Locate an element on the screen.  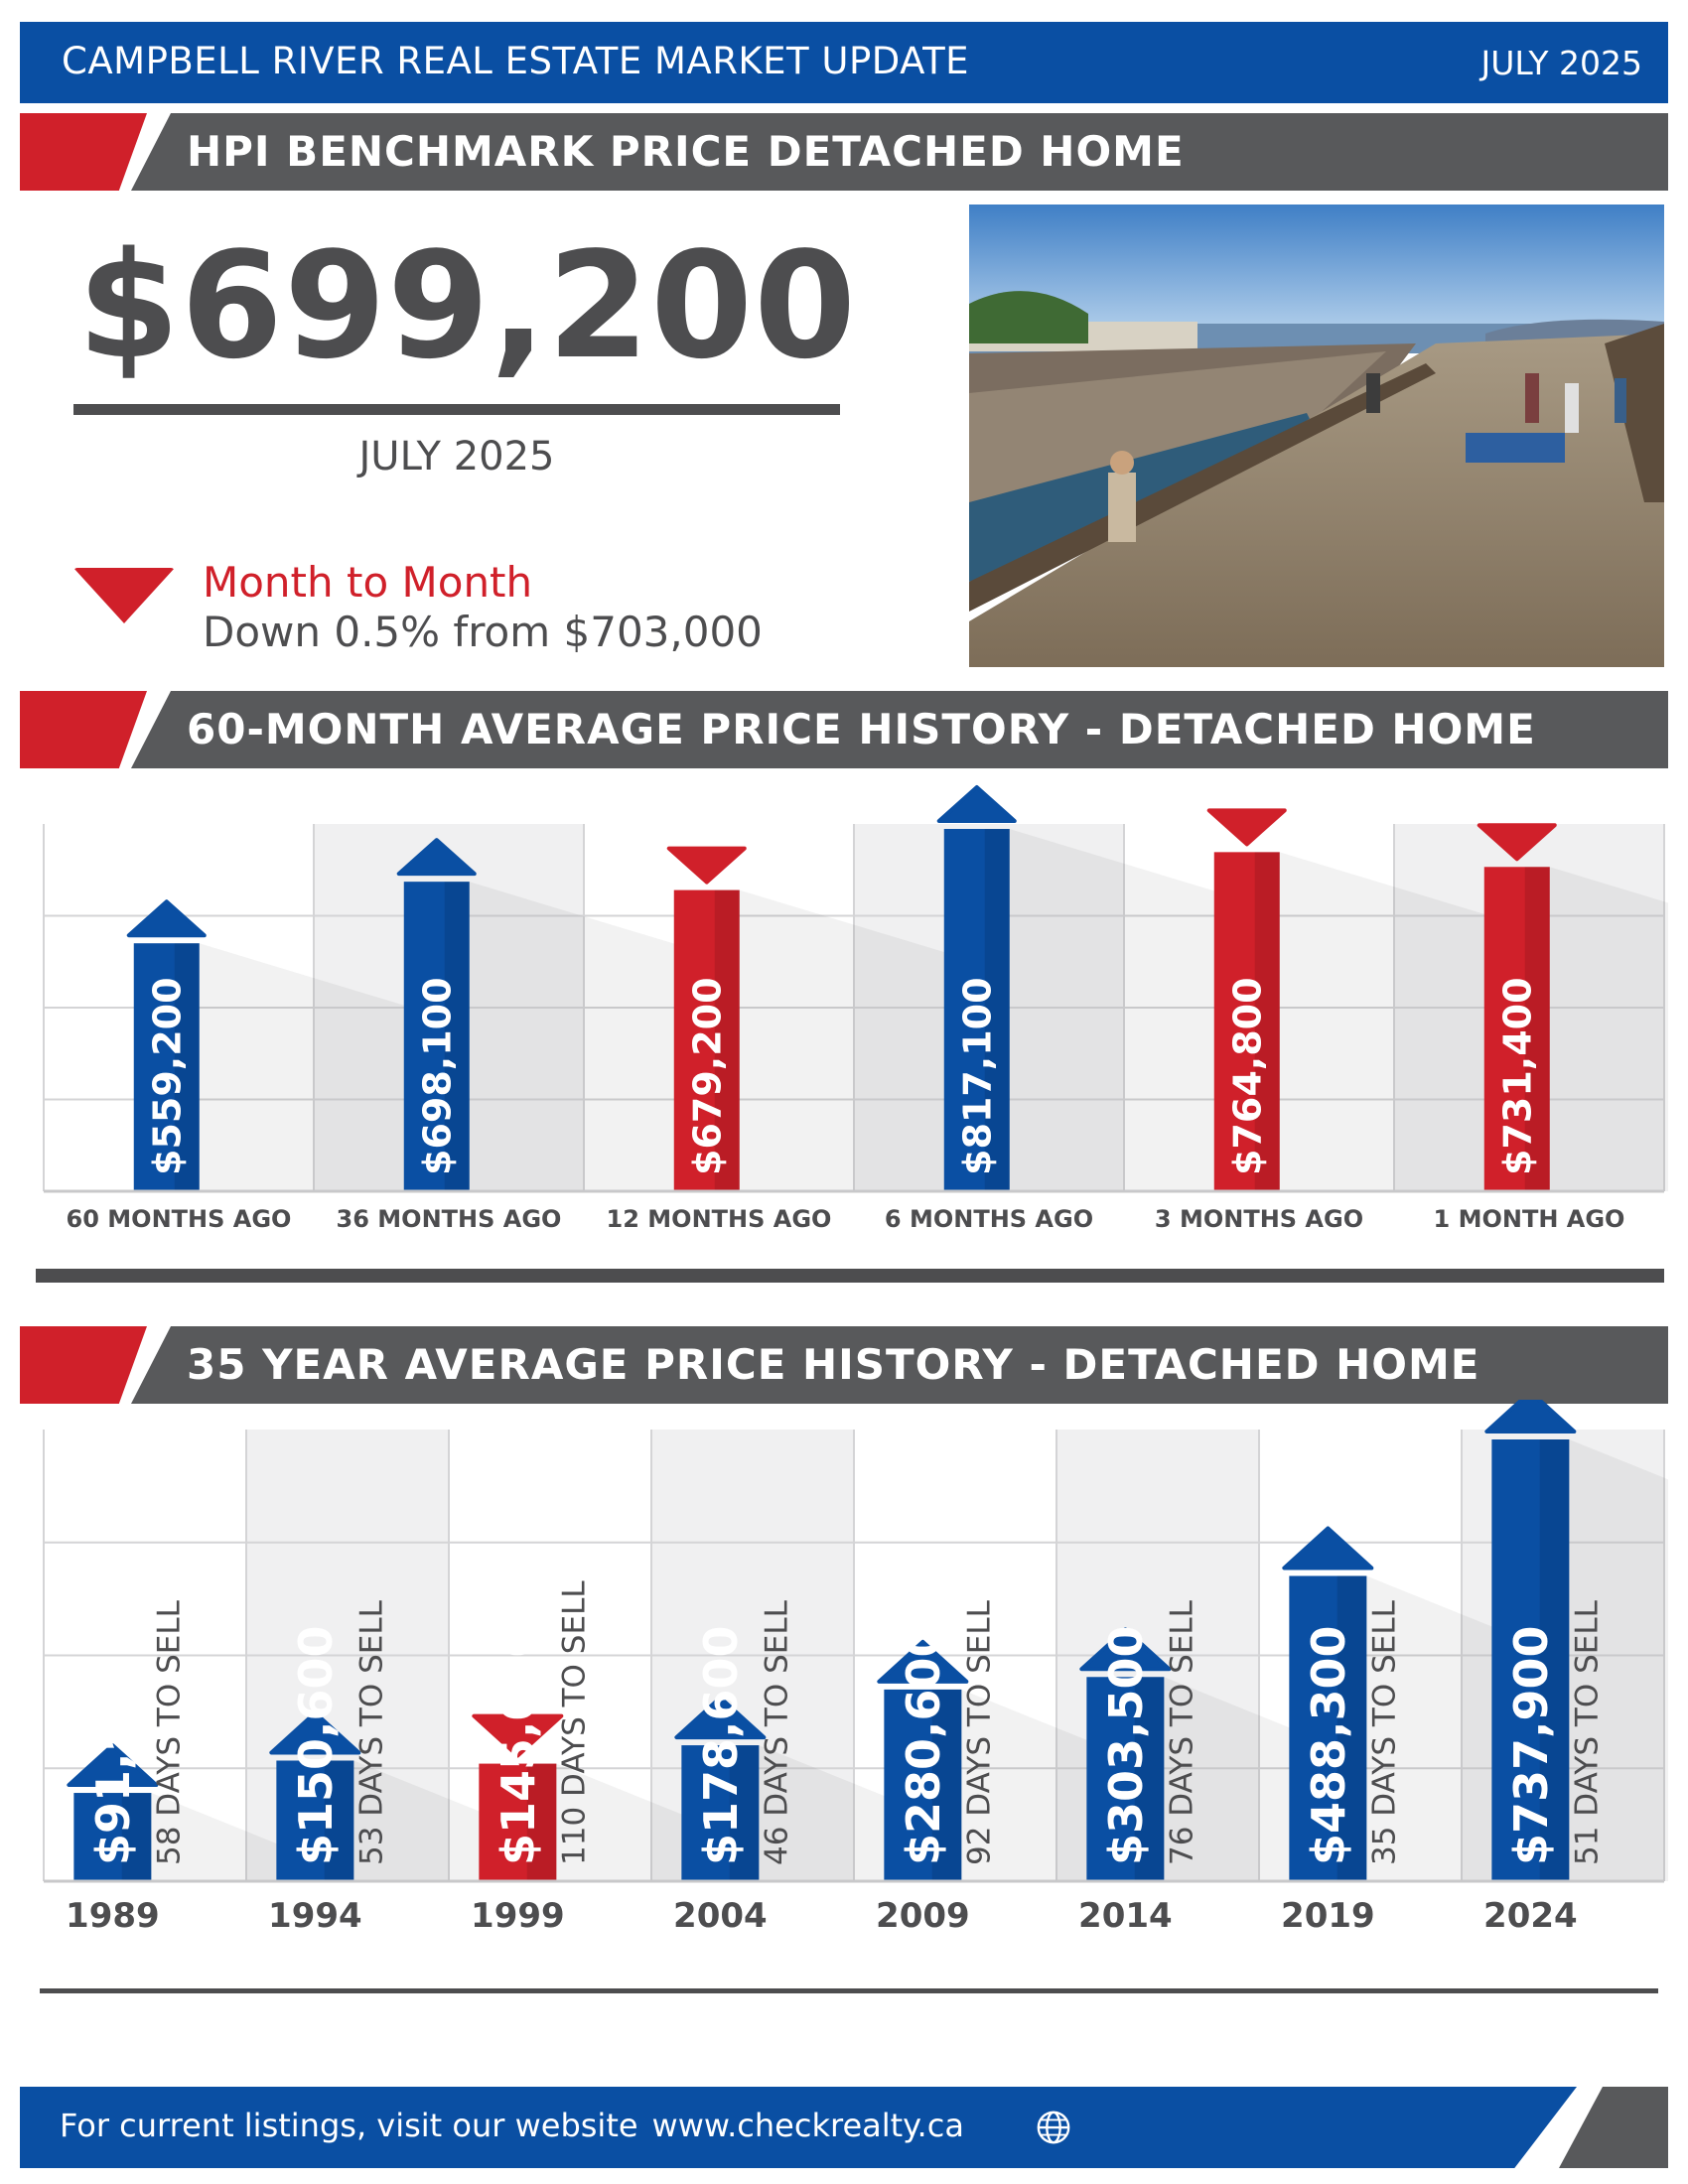
bar-value-label: $737,900 is located at coordinates (1531, 1745).